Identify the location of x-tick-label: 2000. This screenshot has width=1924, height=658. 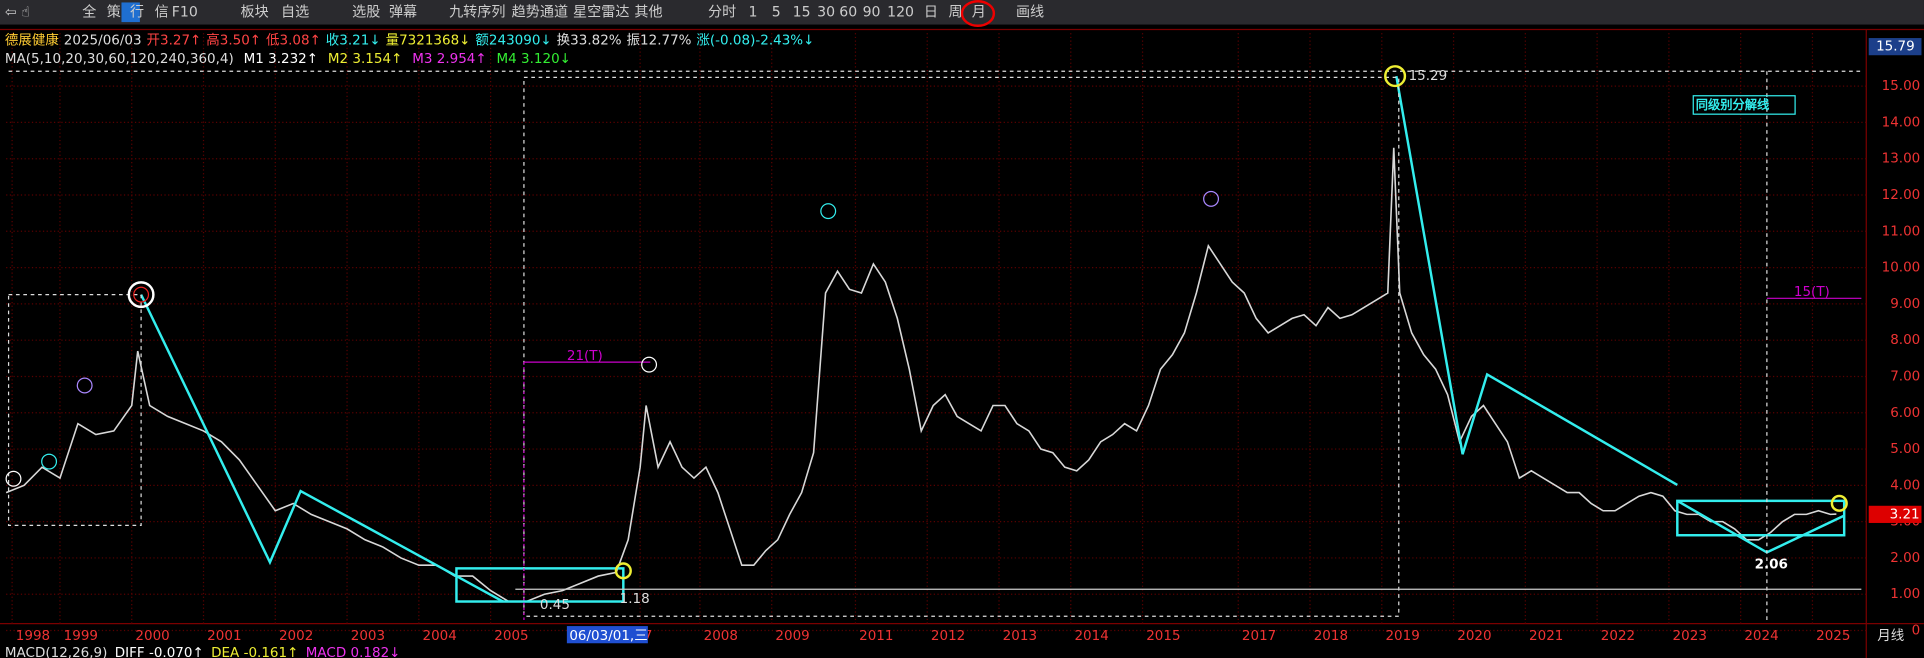
(152, 636).